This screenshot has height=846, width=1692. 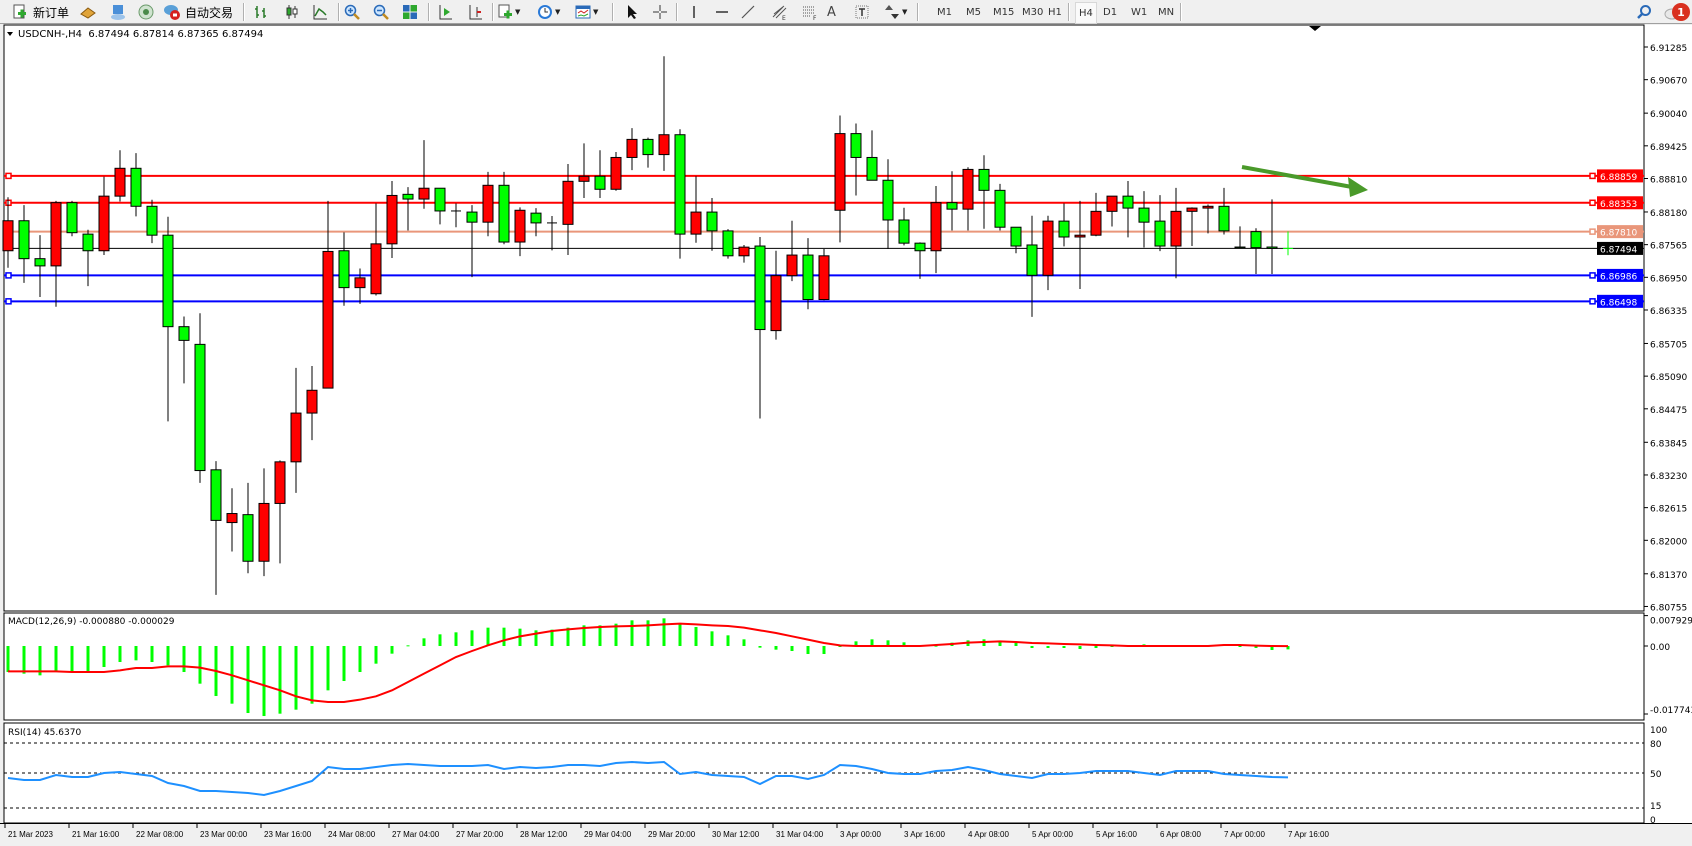 I want to click on trend-arrow, so click(x=1304, y=181).